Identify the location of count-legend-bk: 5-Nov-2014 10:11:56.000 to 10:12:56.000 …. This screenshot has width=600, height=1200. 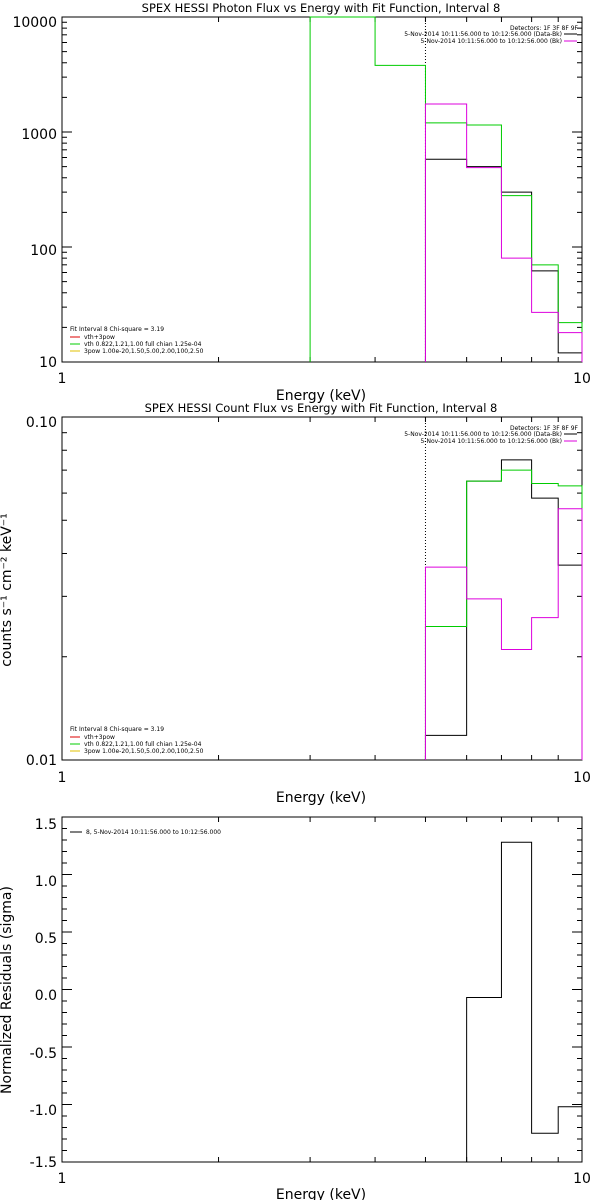
(491, 441).